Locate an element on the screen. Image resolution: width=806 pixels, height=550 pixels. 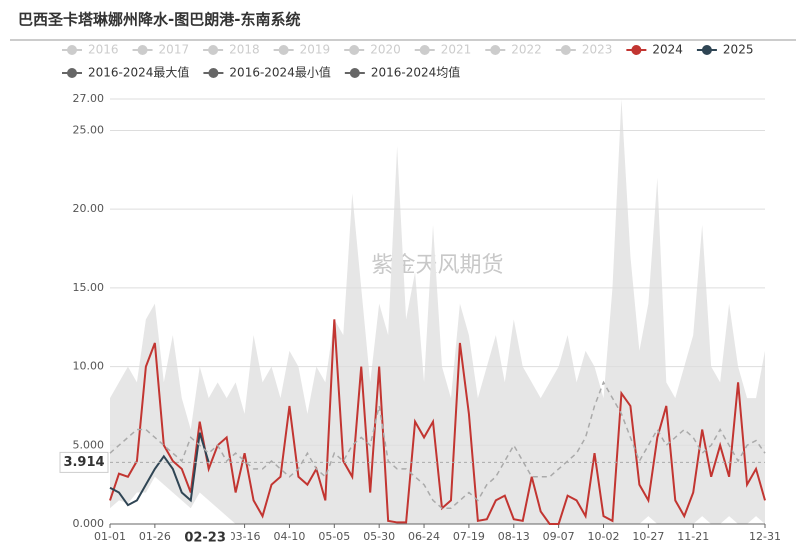
x-tick-label: 05-05 is located at coordinates (334, 536).